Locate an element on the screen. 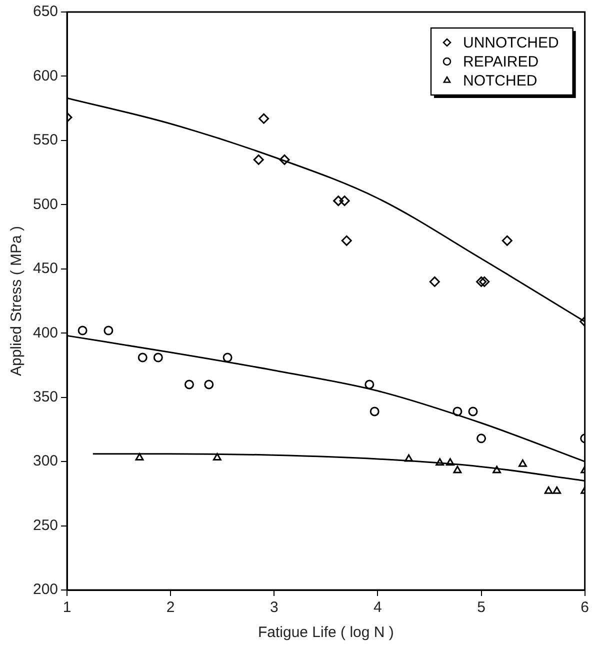  y-tick-label: 450 is located at coordinates (45, 269).